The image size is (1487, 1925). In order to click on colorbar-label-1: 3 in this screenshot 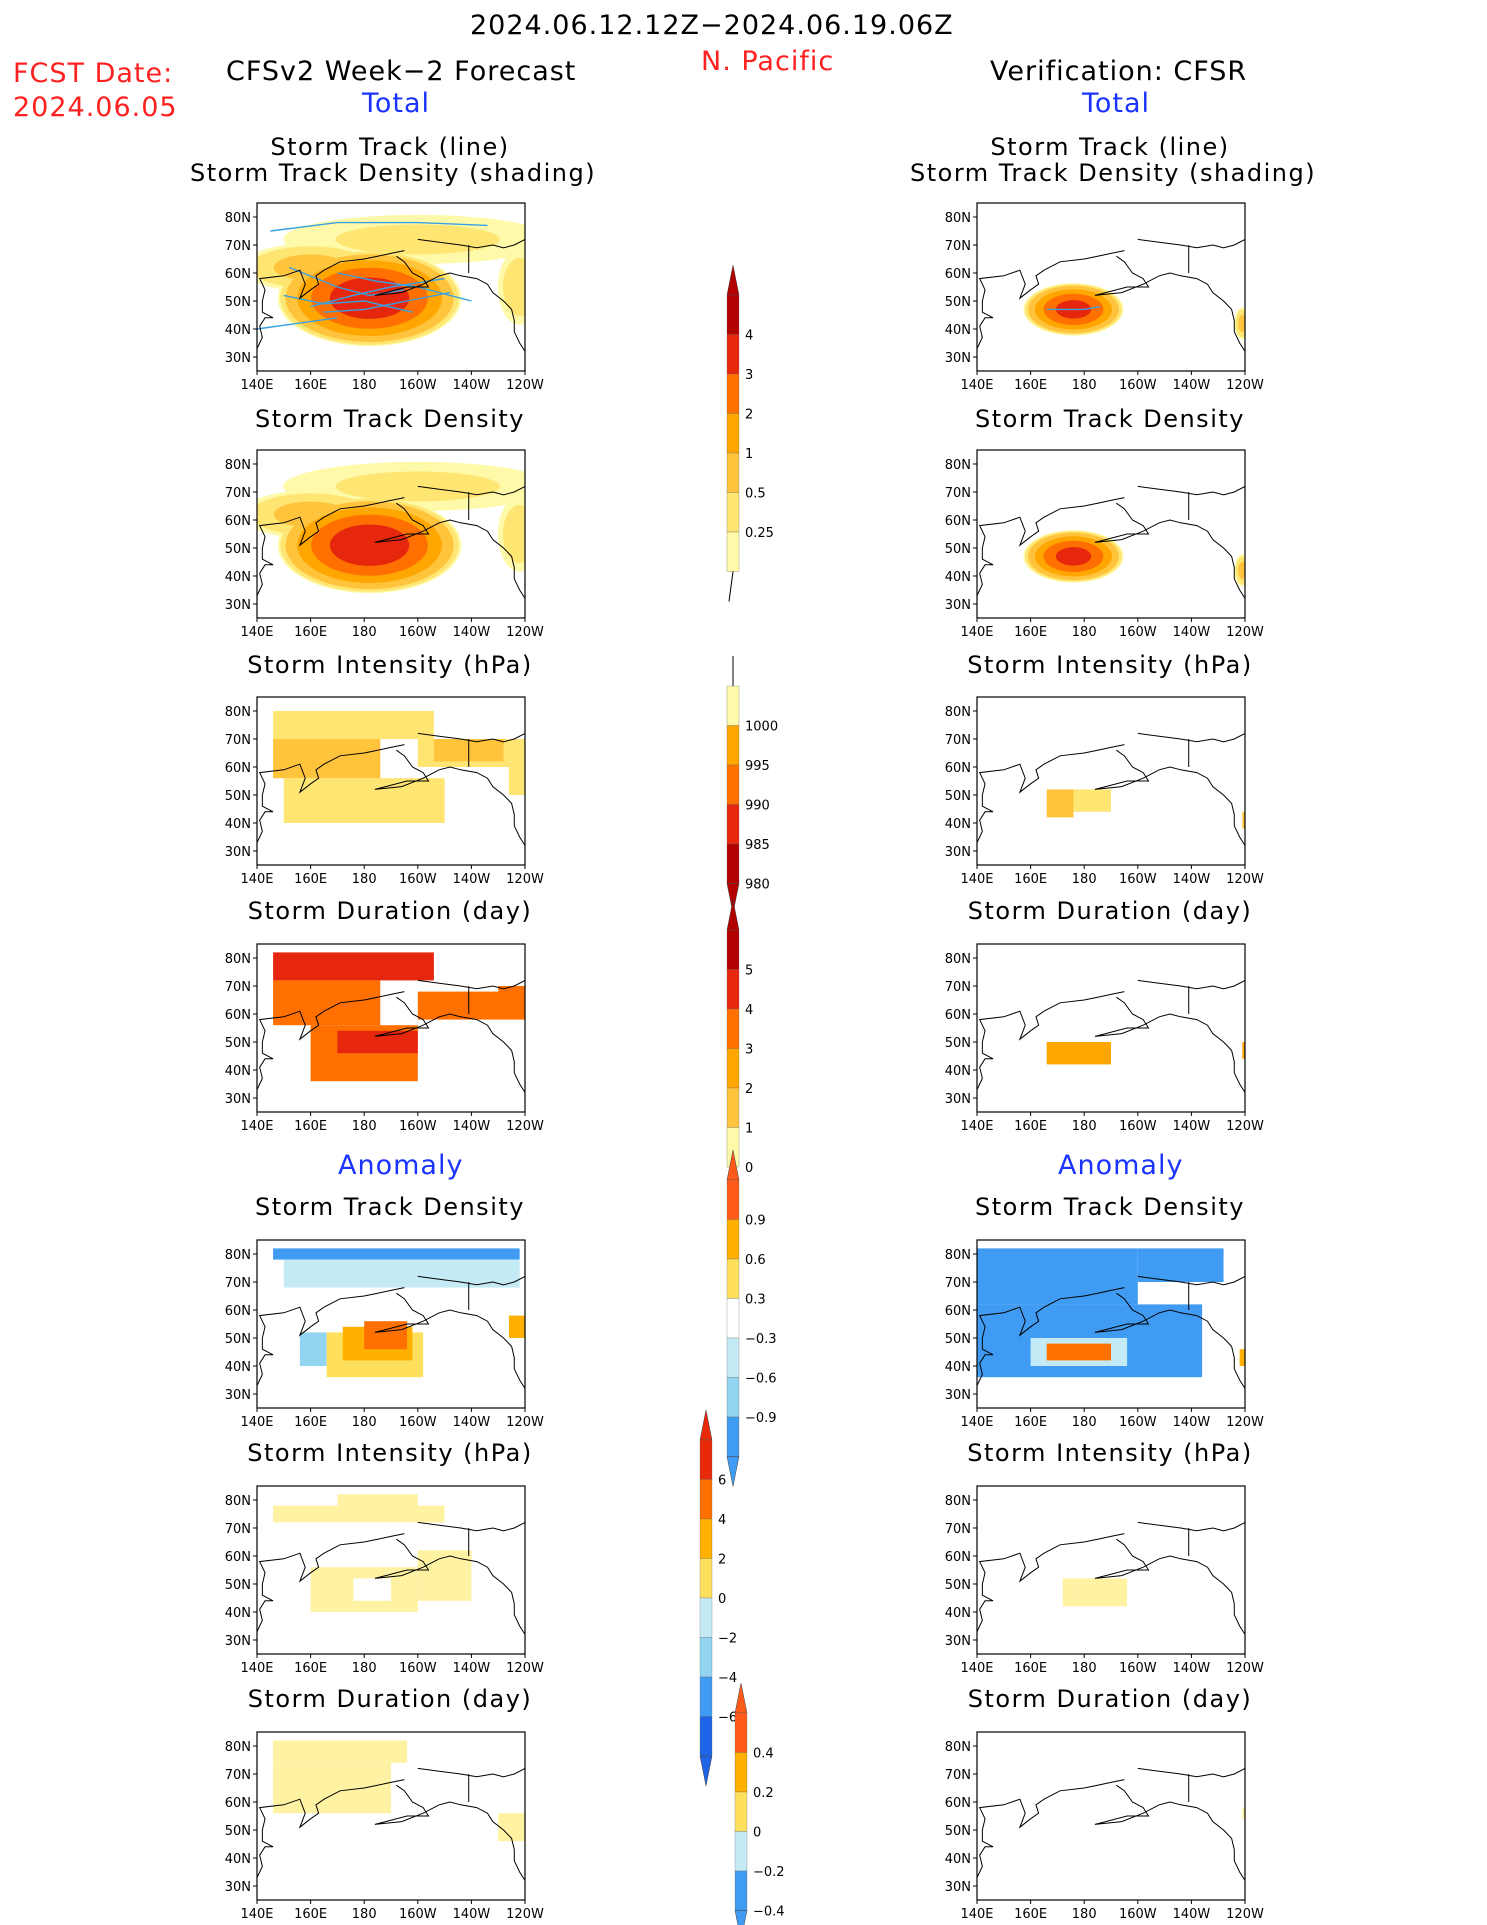, I will do `click(749, 375)`.